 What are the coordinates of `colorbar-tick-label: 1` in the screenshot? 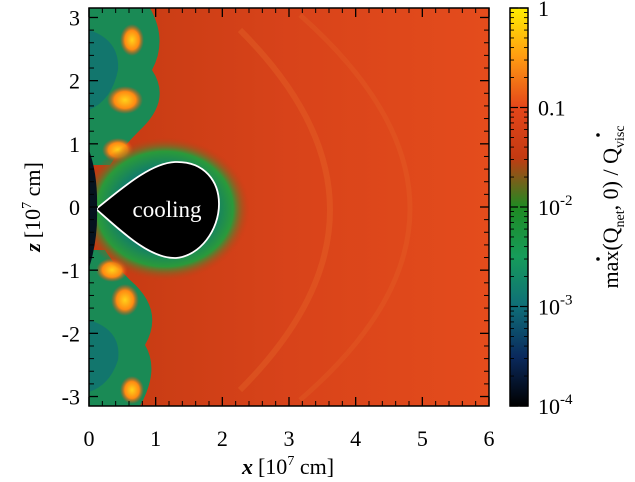 It's located at (543, 10).